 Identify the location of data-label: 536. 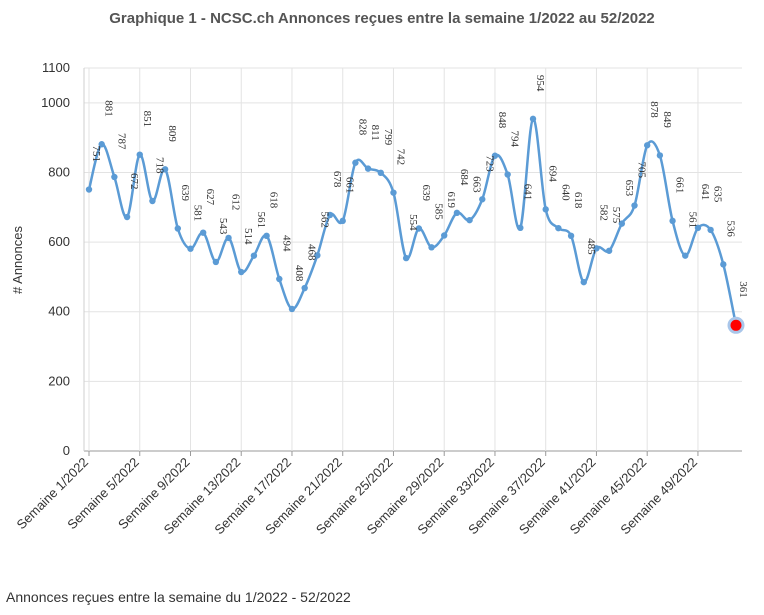
(730, 228).